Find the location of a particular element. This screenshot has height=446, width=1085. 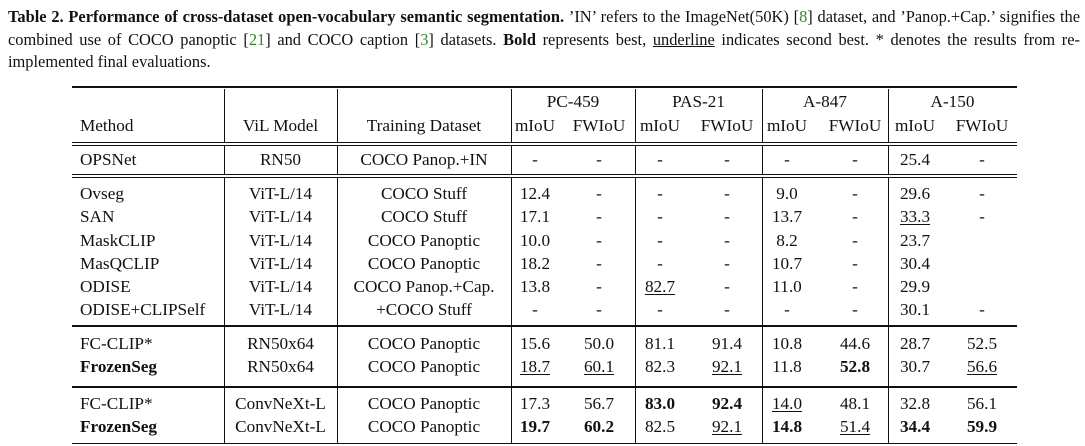

method-name: MasQCLIP is located at coordinates (120, 263).